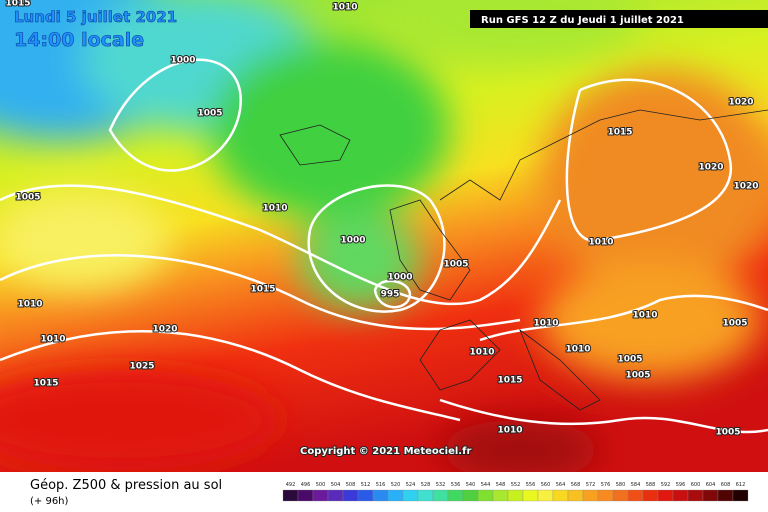  I want to click on legend-label: 544, so click(486, 485).